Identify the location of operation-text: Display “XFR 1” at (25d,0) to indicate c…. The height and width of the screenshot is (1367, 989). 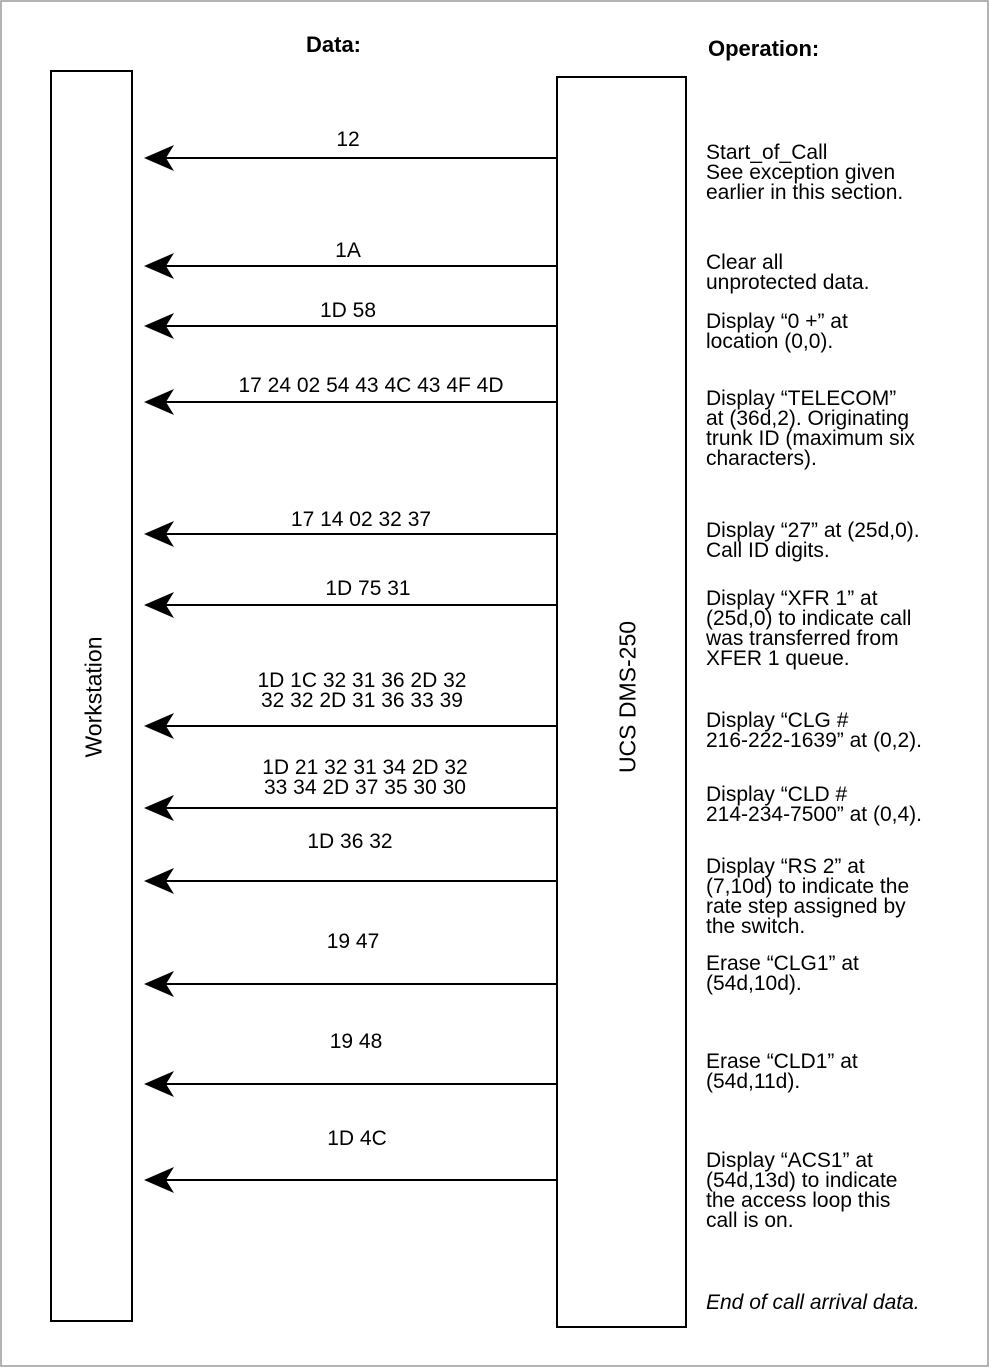
(809, 628).